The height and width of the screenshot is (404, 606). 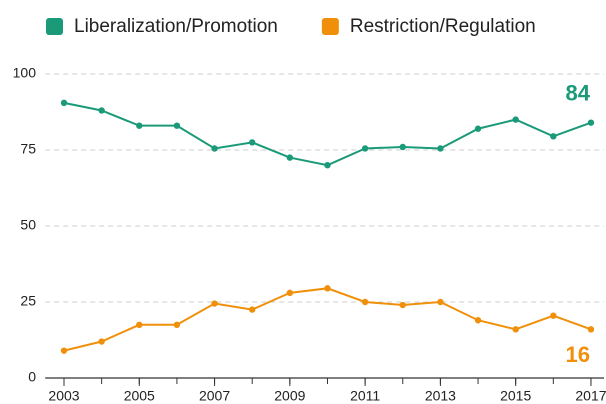 I want to click on x-tick-label: 2005, so click(x=139, y=396).